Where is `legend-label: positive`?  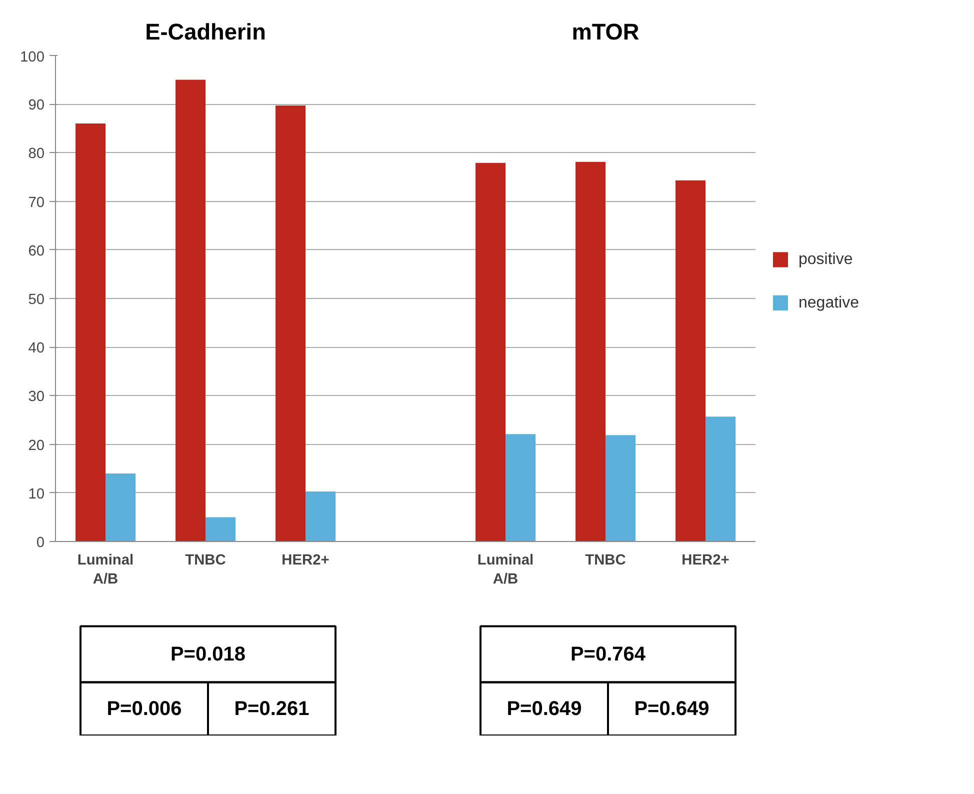 legend-label: positive is located at coordinates (825, 259).